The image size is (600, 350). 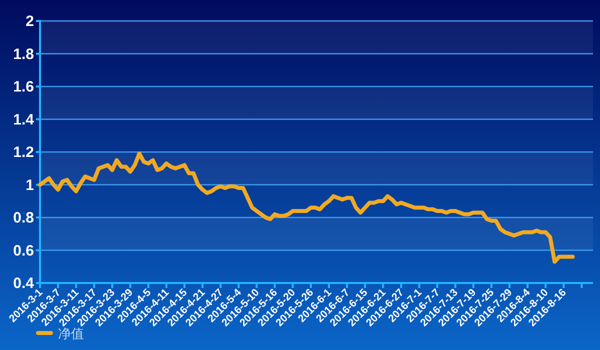 I want to click on y-tick-label: 0.6, so click(x=23, y=251).